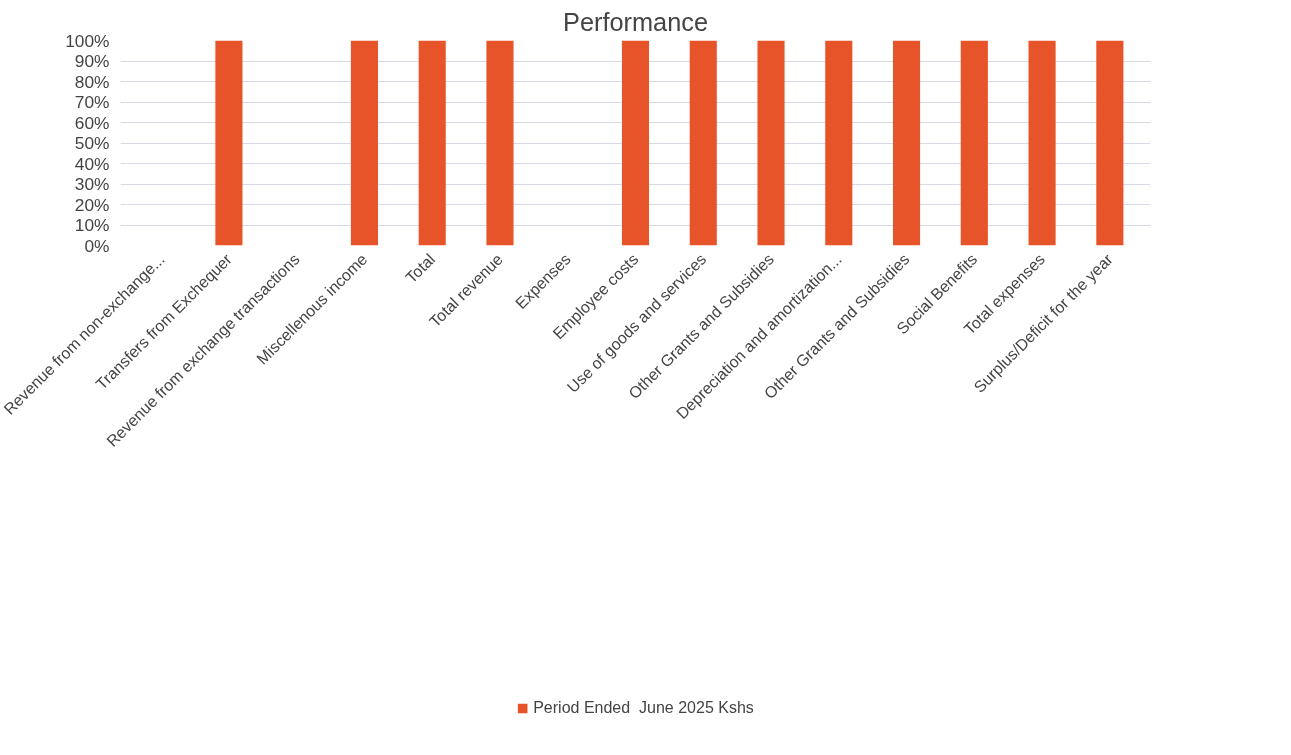 Image resolution: width=1291 pixels, height=755 pixels. What do you see at coordinates (92, 225) in the screenshot?
I see `y-tick-label: 10%` at bounding box center [92, 225].